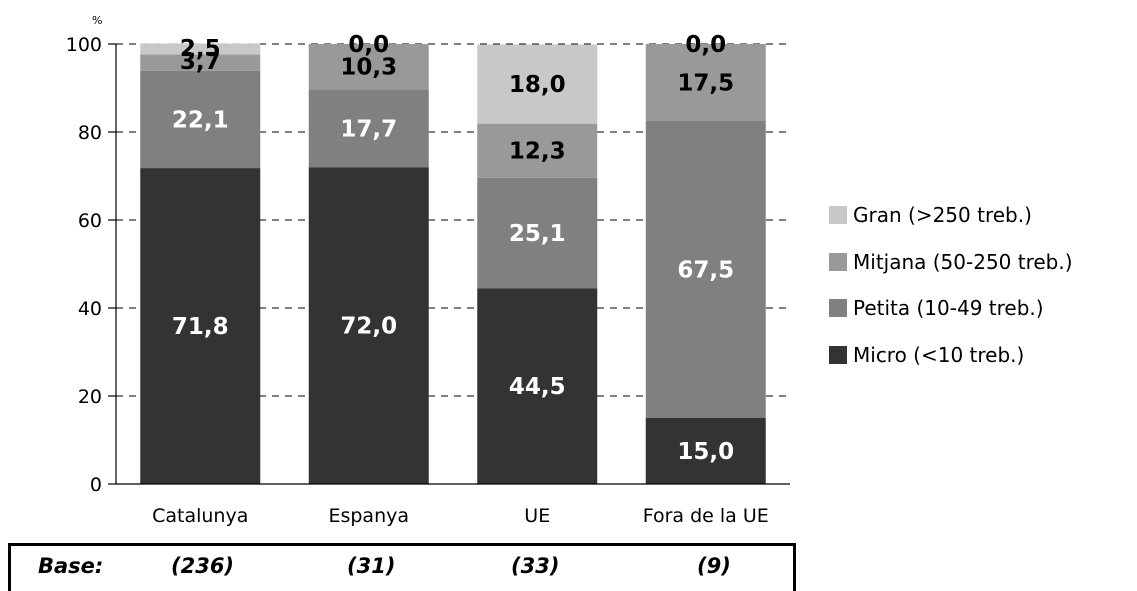 The width and height of the screenshot is (1137, 591). What do you see at coordinates (535, 566) in the screenshot?
I see `base-value-ue: (33)` at bounding box center [535, 566].